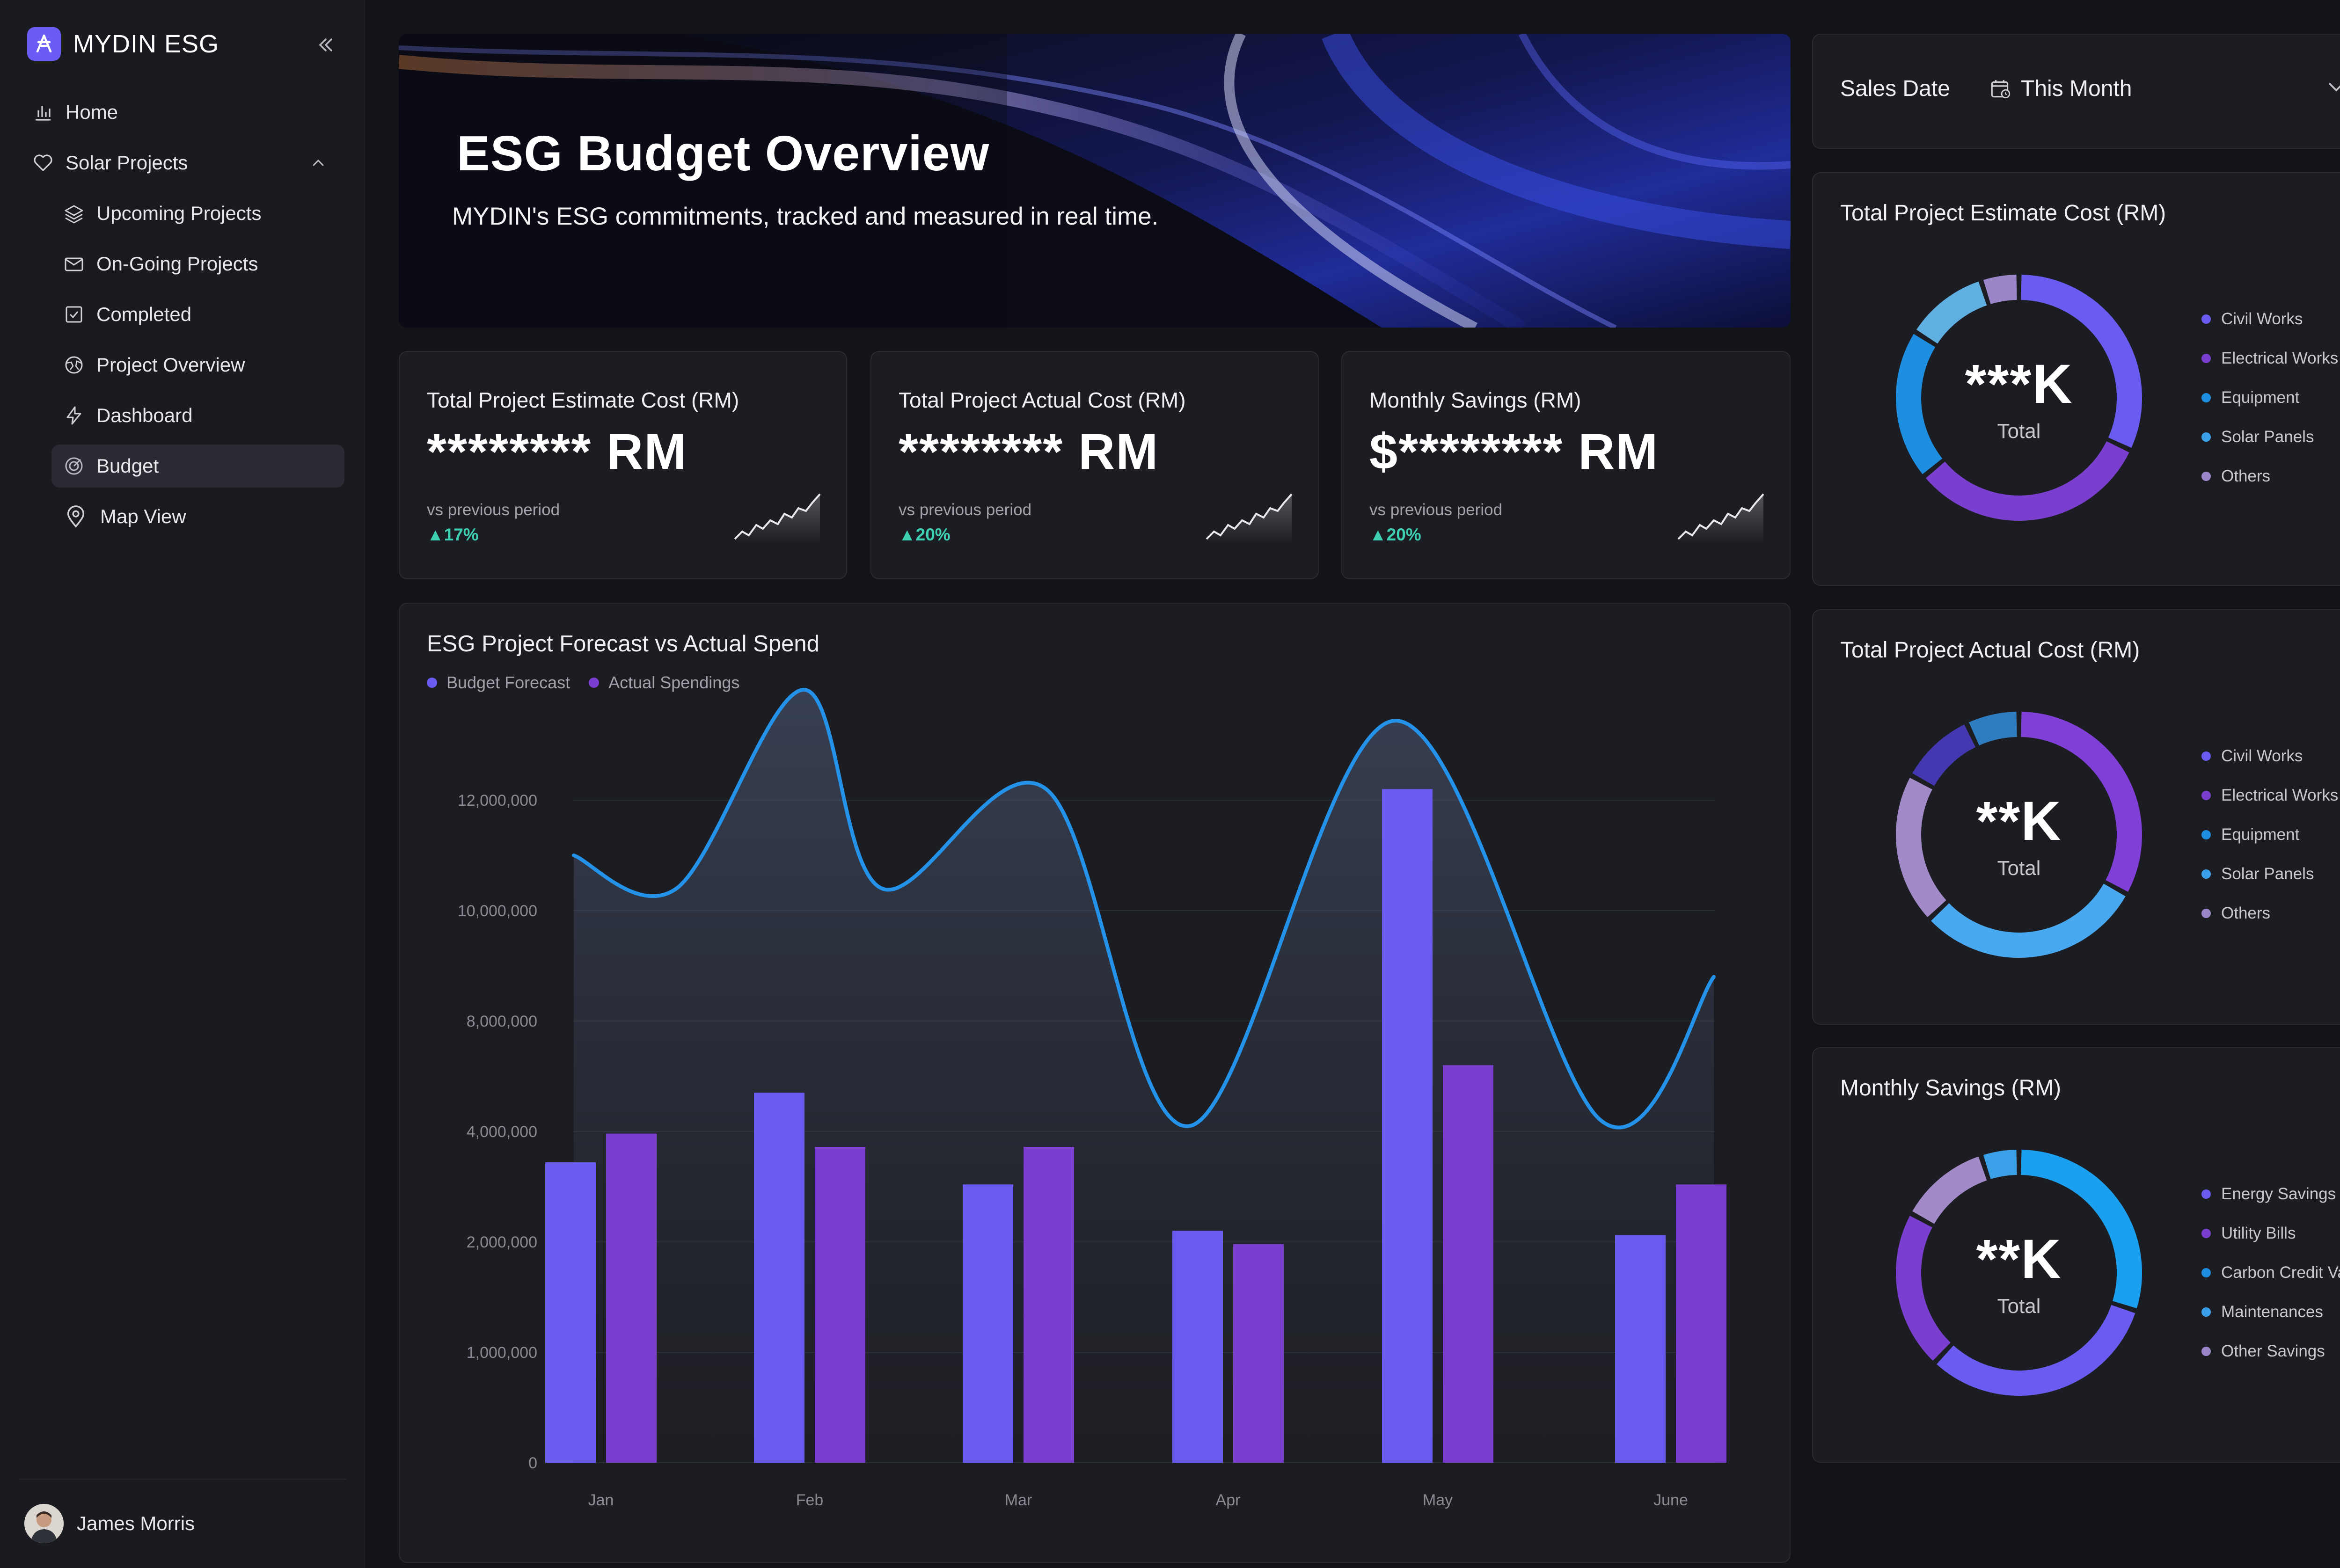 This screenshot has width=2340, height=1568. I want to click on legend-item-actual: Actual Spendings, so click(664, 683).